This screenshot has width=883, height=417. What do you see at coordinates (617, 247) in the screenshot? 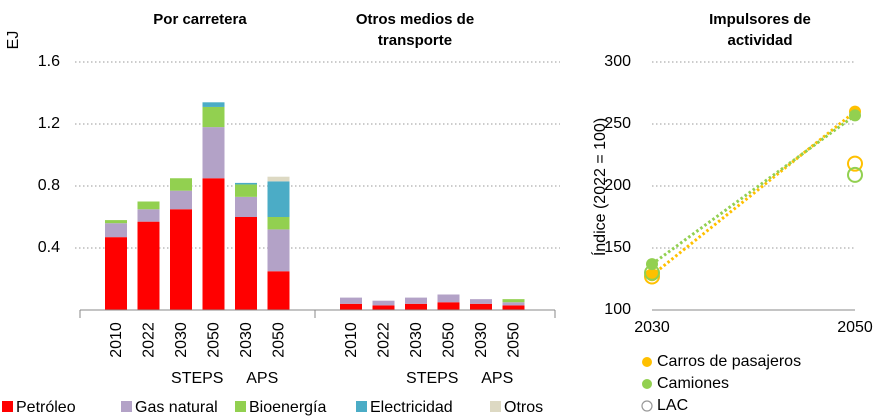
I see `y-tick-label: 150` at bounding box center [617, 247].